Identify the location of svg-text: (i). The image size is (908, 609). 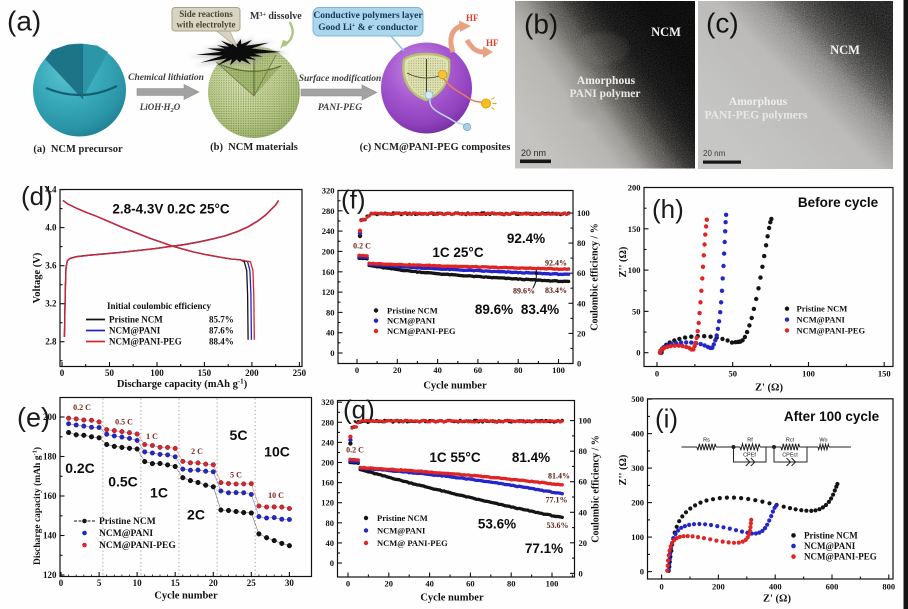
(666, 419).